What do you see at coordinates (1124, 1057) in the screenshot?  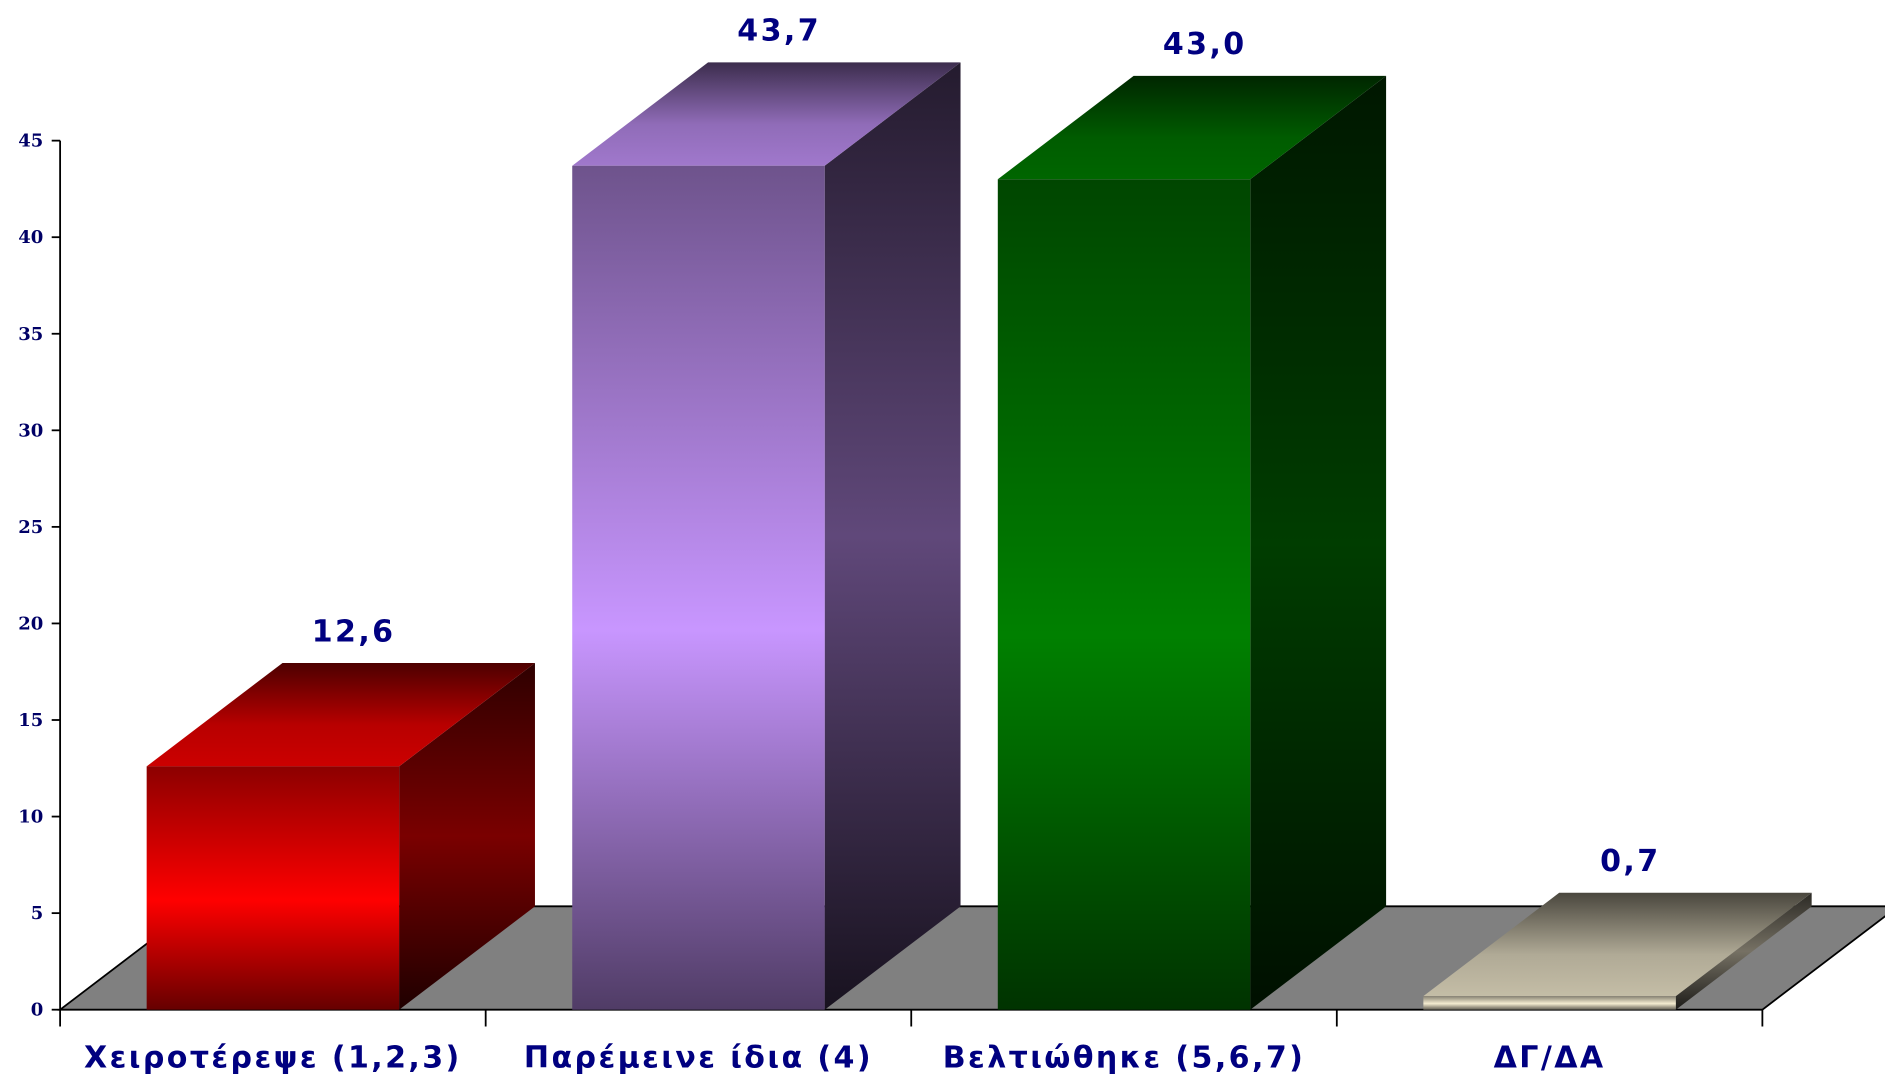 I see `x-tick-label: Βελτιώθηκε (5,6,7)` at bounding box center [1124, 1057].